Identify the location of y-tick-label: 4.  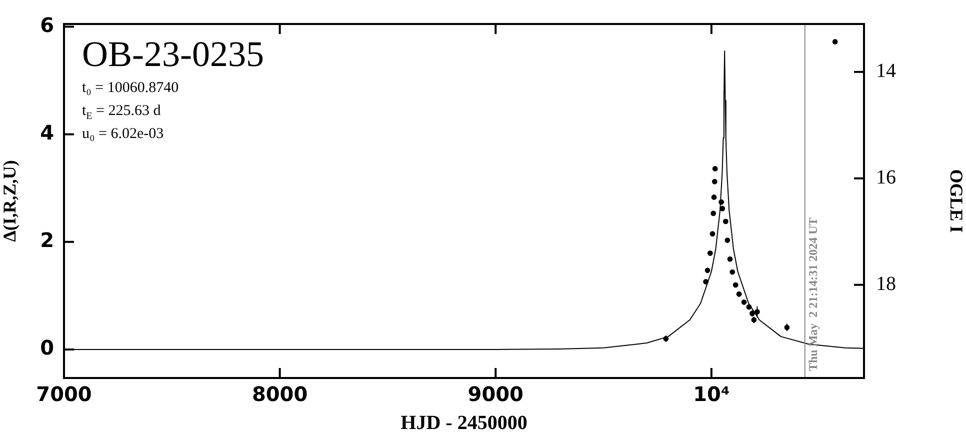
(47, 132).